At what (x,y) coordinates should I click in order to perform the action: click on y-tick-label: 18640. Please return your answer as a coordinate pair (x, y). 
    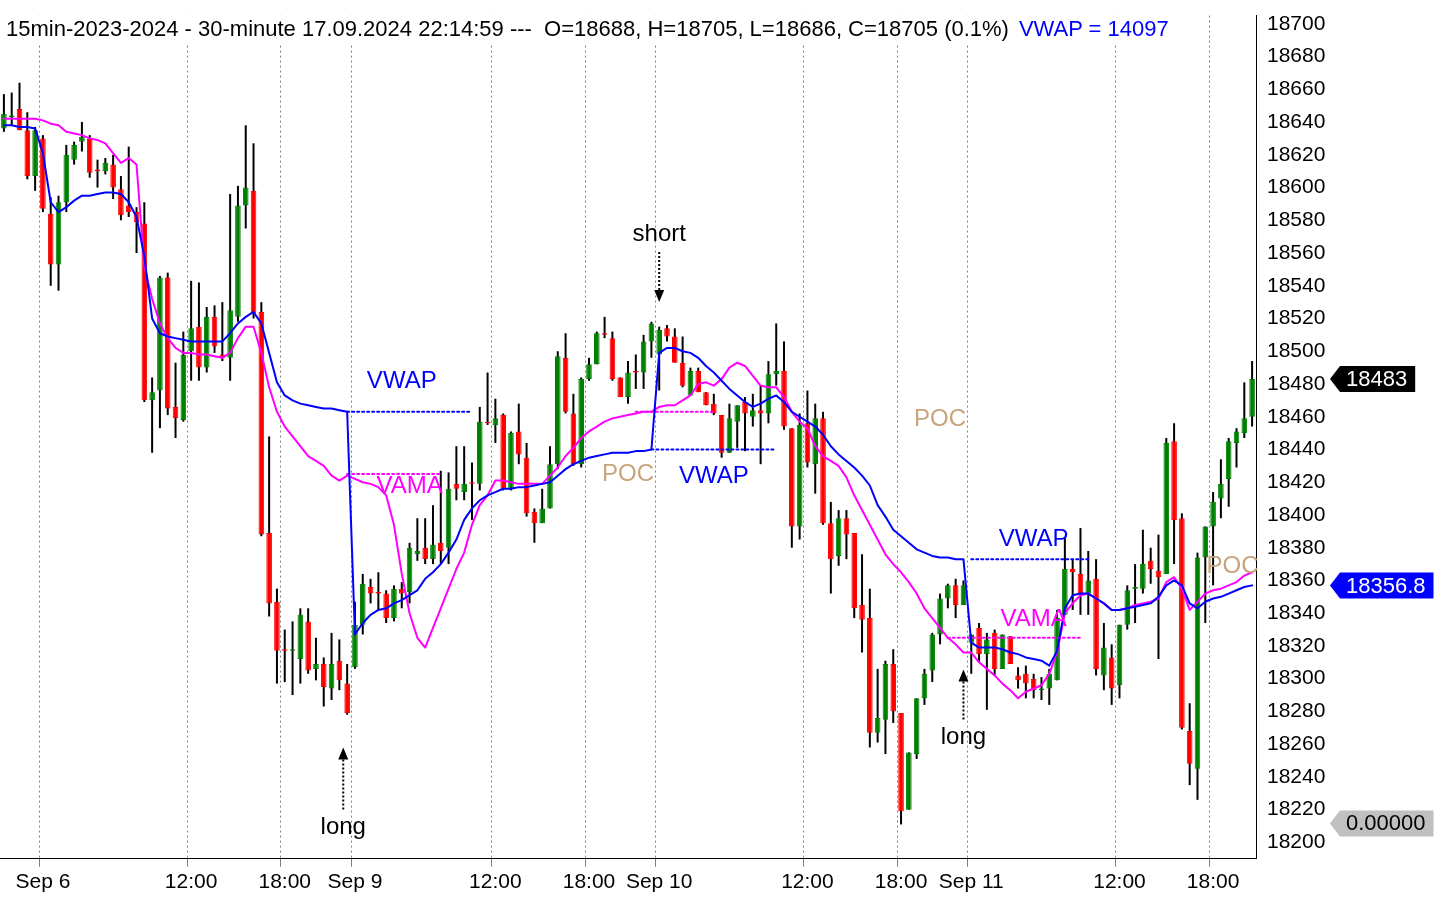
    Looking at the image, I should click on (1296, 120).